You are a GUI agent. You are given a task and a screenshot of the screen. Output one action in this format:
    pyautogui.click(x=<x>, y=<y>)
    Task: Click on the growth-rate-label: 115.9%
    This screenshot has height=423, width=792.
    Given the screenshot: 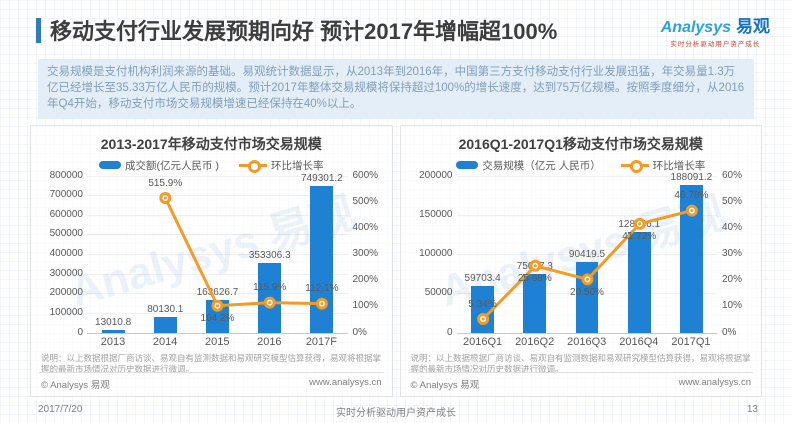 What is the action you would take?
    pyautogui.click(x=270, y=288)
    